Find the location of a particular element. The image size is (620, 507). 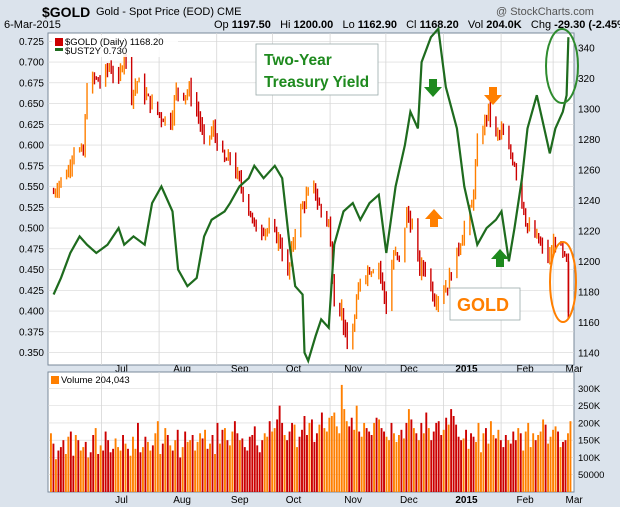

ellipse-highlight-icon is located at coordinates (562, 66).